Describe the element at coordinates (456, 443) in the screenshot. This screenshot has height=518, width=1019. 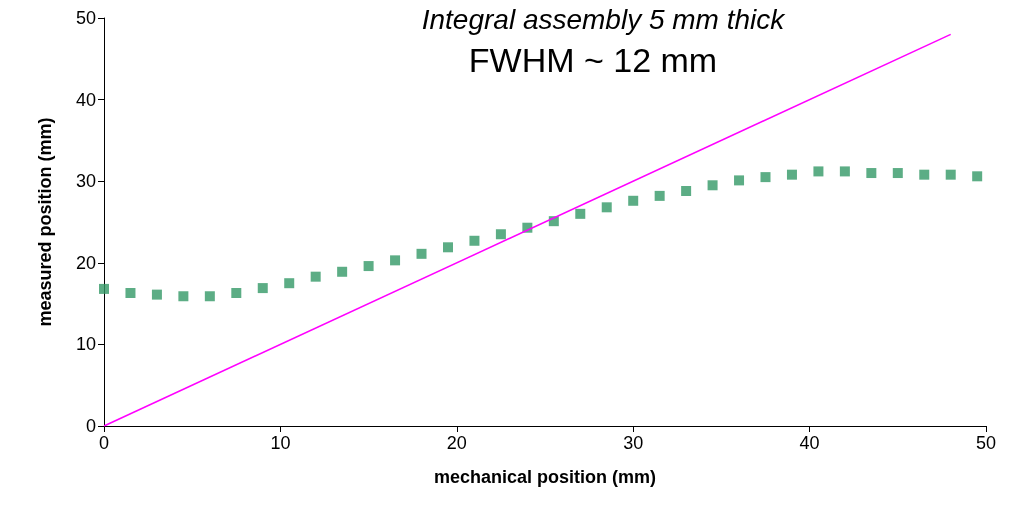
I see `x-tick-label: 20` at that location.